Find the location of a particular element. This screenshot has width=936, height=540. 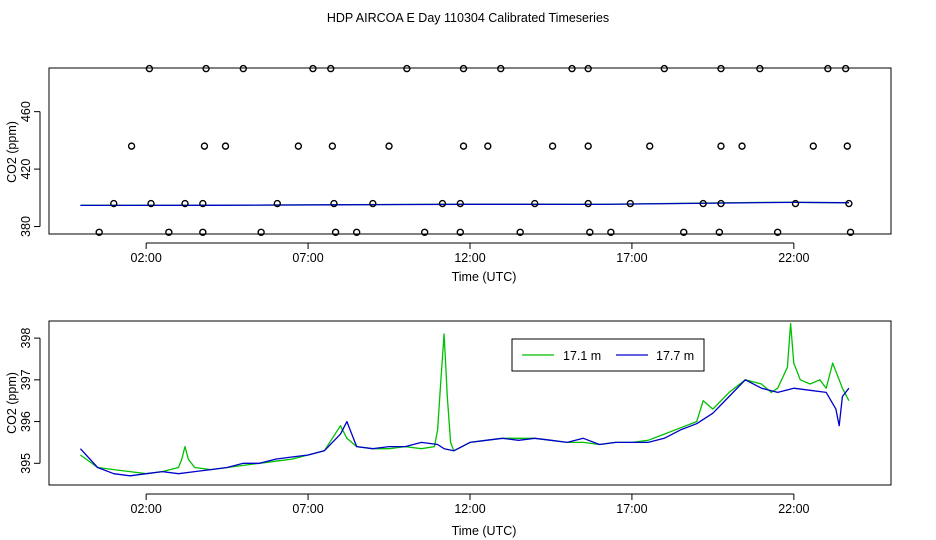

bottom-x-axis: 02:00 07:00 12:00 17:00 22:00 is located at coordinates (470, 504).